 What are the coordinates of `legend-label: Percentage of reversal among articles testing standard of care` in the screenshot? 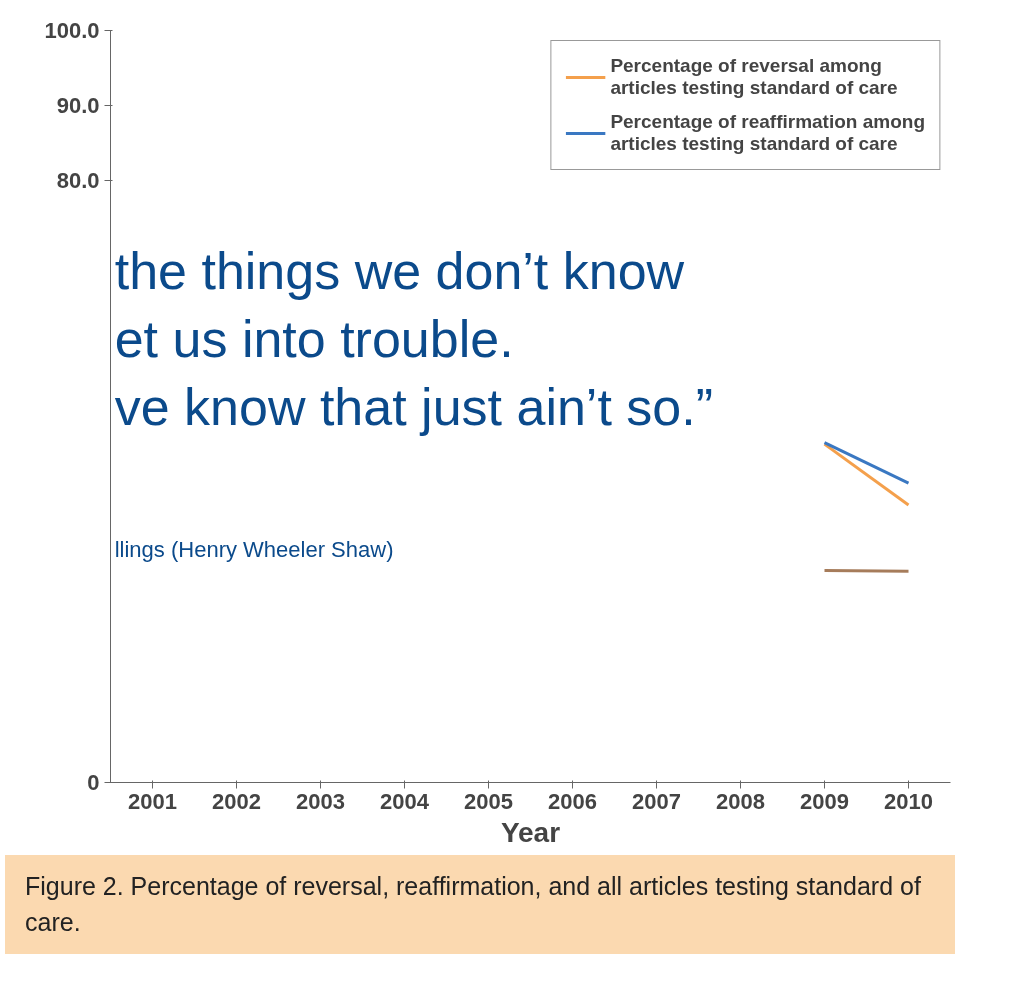 It's located at (754, 77).